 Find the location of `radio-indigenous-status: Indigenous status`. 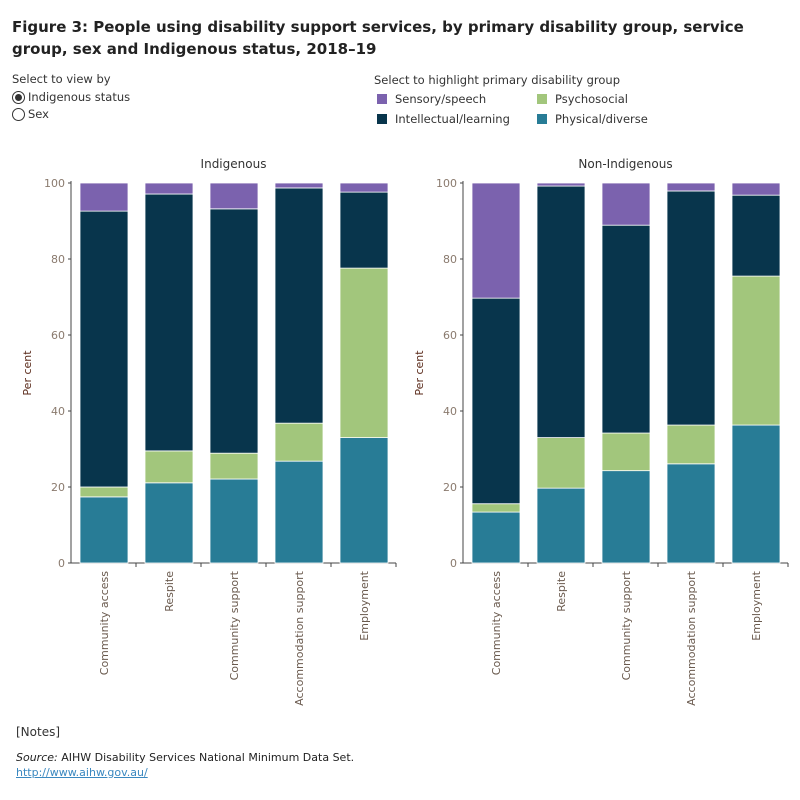

radio-indigenous-status: Indigenous status is located at coordinates (71, 97).